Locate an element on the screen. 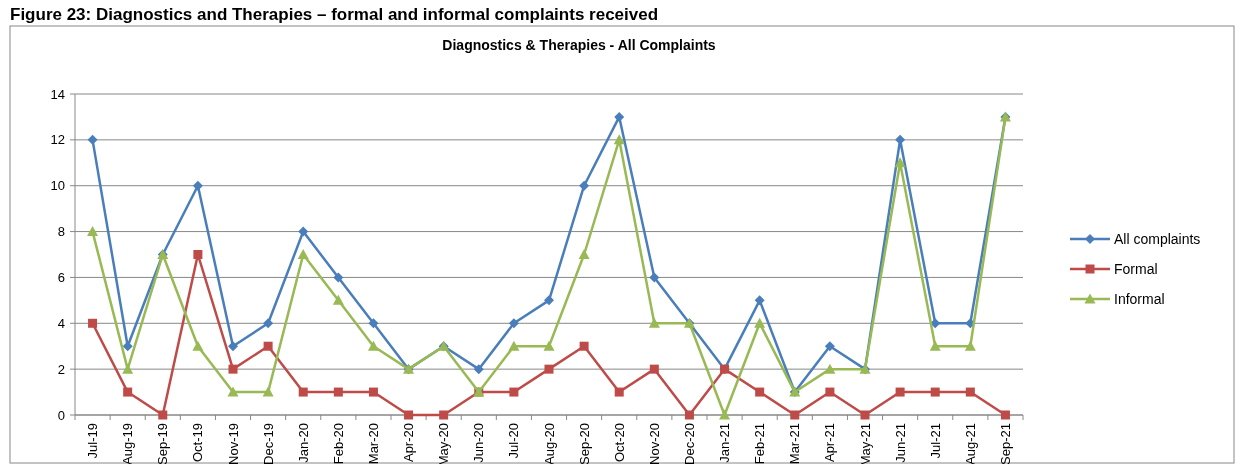 This screenshot has width=1243, height=472. legend-label: Informal is located at coordinates (1139, 298).